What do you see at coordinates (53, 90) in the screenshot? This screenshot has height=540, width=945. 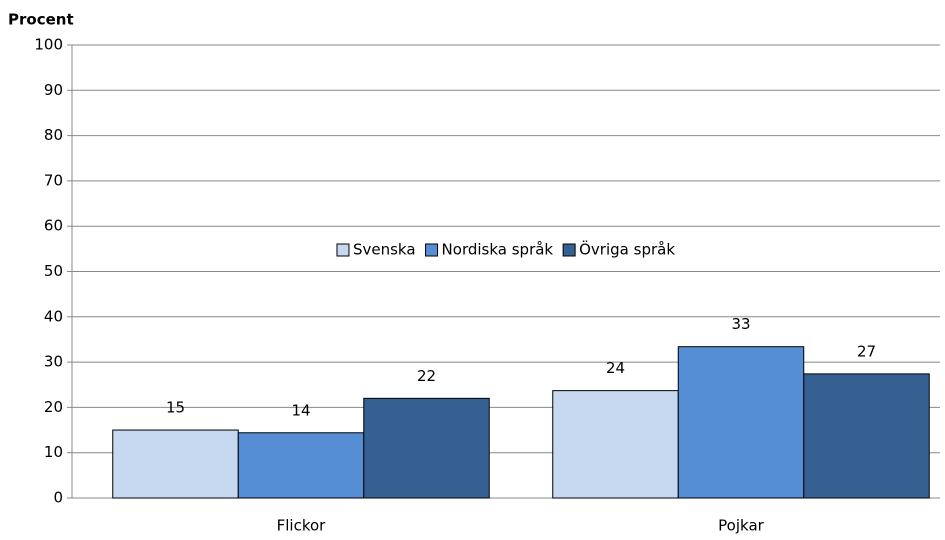 I see `y-tick-label: 90` at bounding box center [53, 90].